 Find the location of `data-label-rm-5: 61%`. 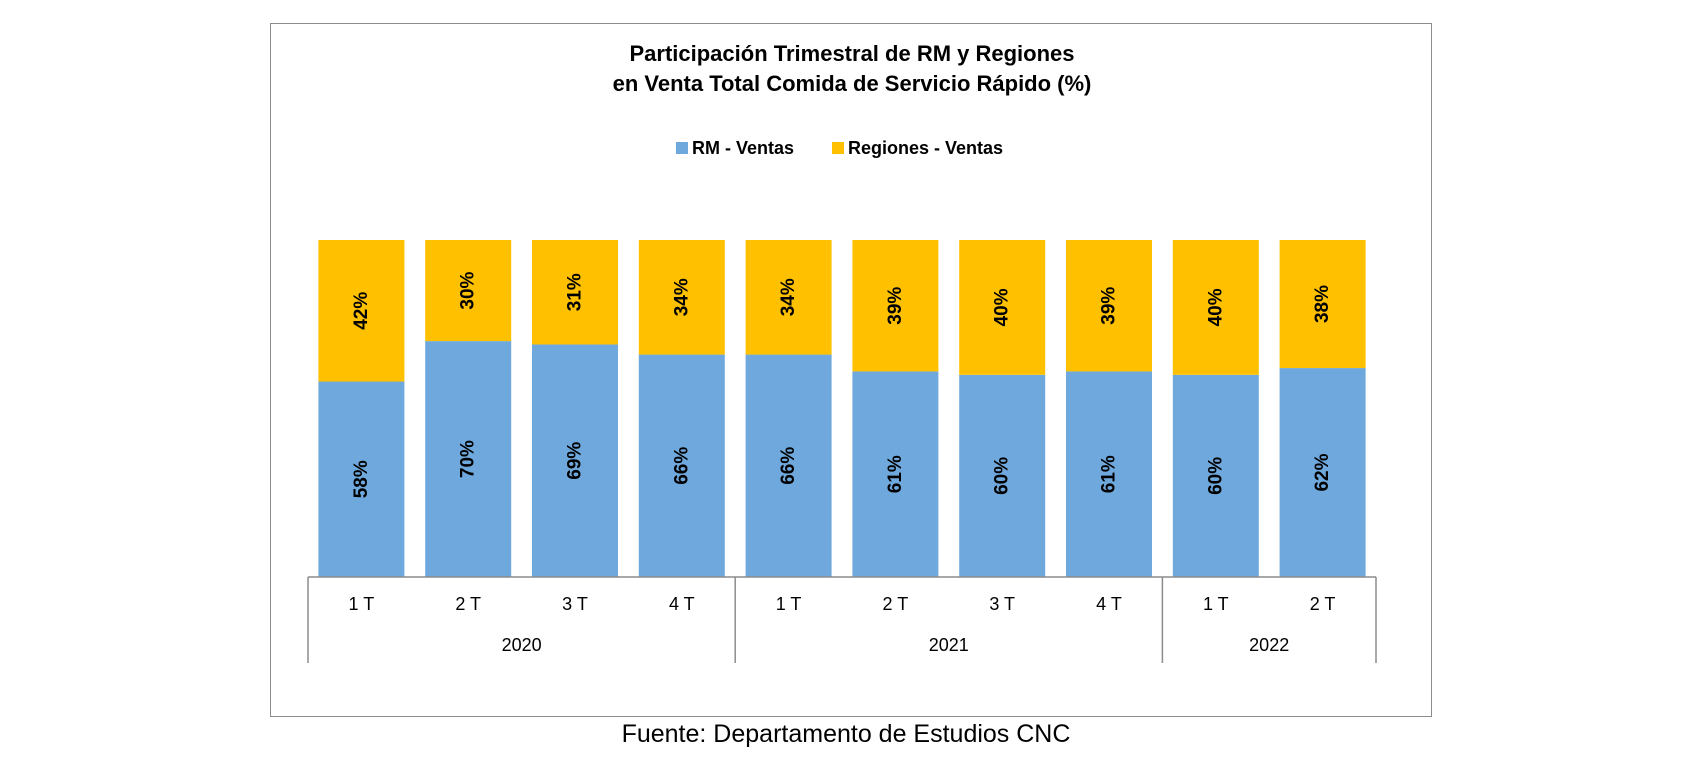

data-label-rm-5: 61% is located at coordinates (895, 474).